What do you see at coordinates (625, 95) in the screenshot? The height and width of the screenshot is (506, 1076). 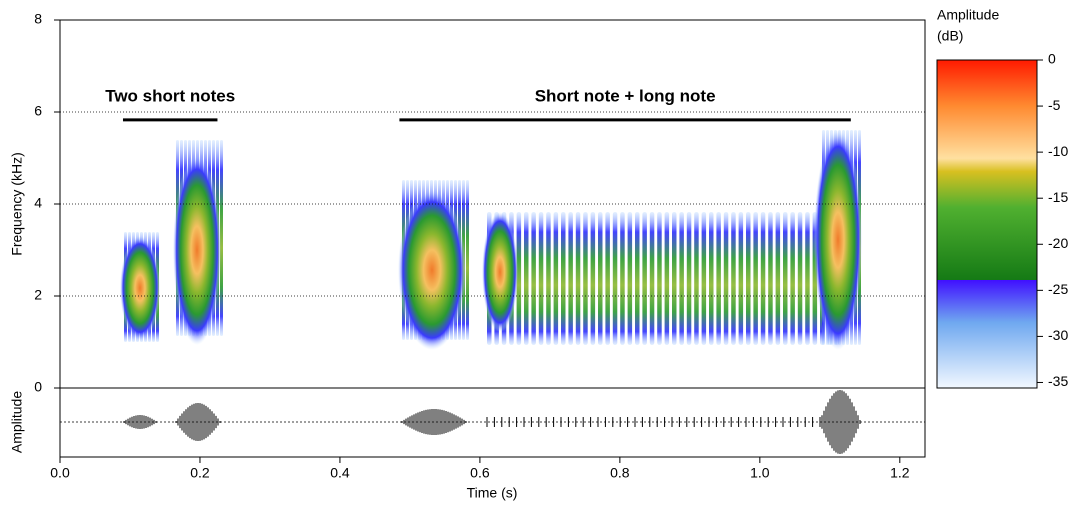 I see `annotation: Short note + long note` at bounding box center [625, 95].